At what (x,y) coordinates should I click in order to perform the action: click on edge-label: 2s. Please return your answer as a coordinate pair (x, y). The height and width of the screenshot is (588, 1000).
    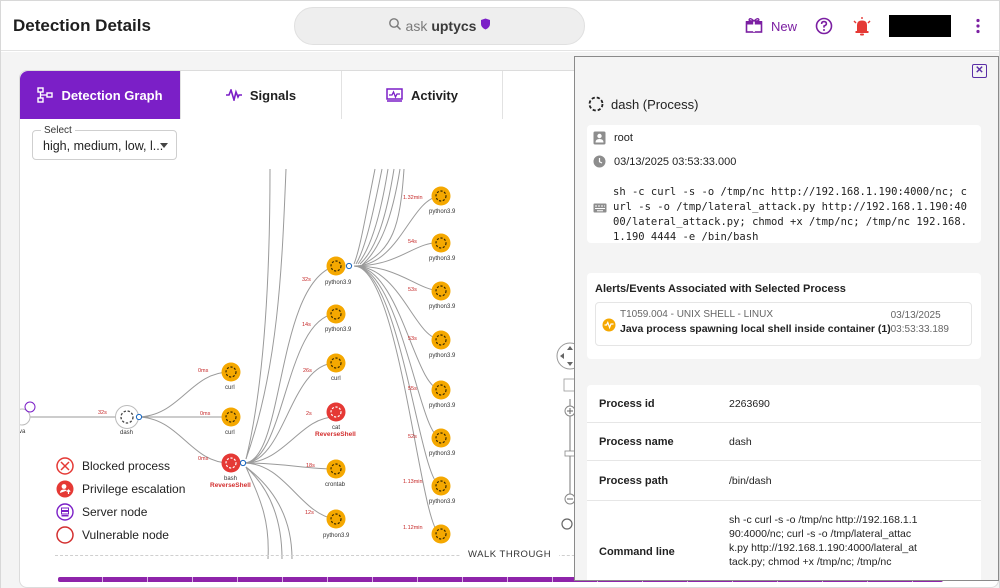
    Looking at the image, I should click on (309, 414).